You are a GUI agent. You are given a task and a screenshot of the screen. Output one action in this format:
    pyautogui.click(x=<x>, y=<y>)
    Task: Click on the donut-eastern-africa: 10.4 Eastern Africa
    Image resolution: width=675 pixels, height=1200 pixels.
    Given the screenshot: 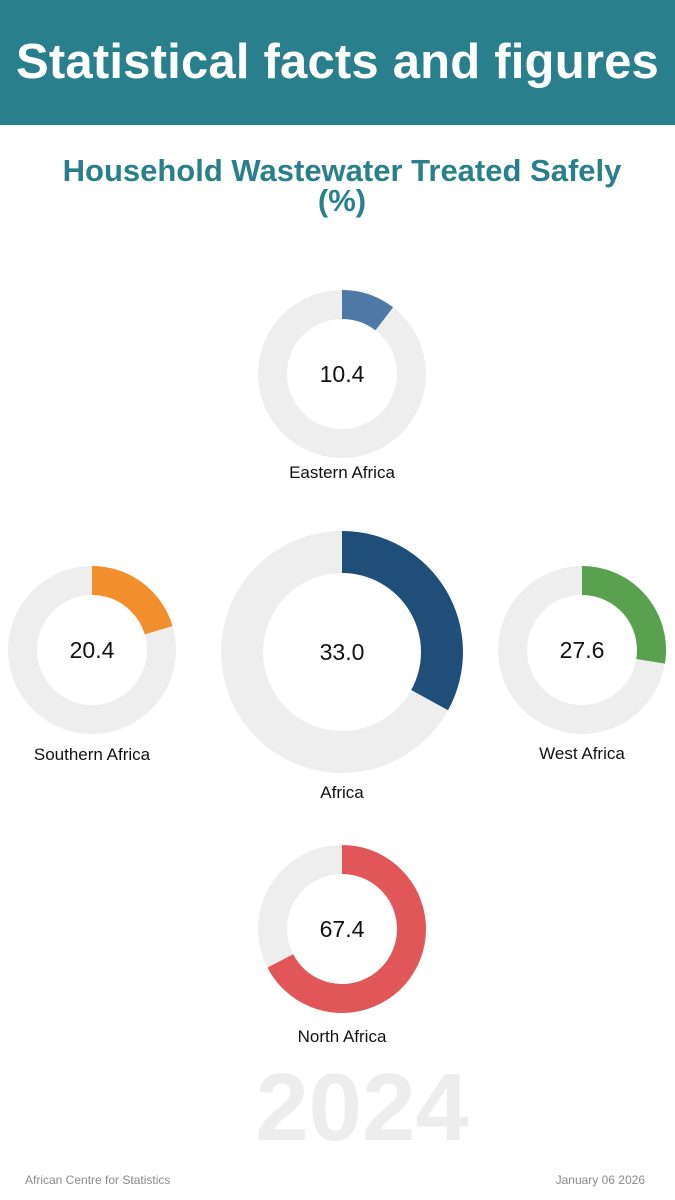 What is the action you would take?
    pyautogui.click(x=342, y=386)
    